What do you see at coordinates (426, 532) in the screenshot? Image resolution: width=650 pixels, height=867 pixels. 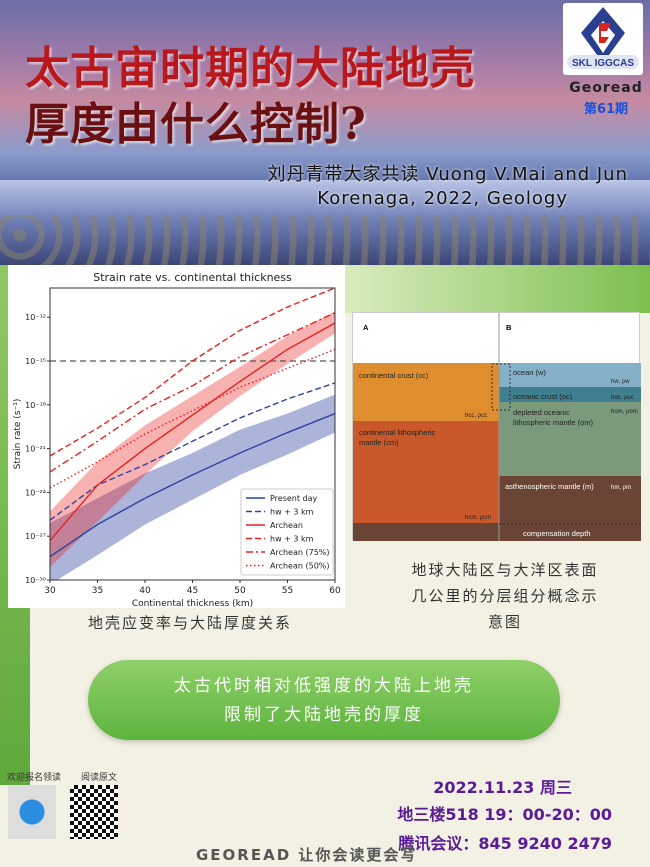 I see `lower-mantle-a` at bounding box center [426, 532].